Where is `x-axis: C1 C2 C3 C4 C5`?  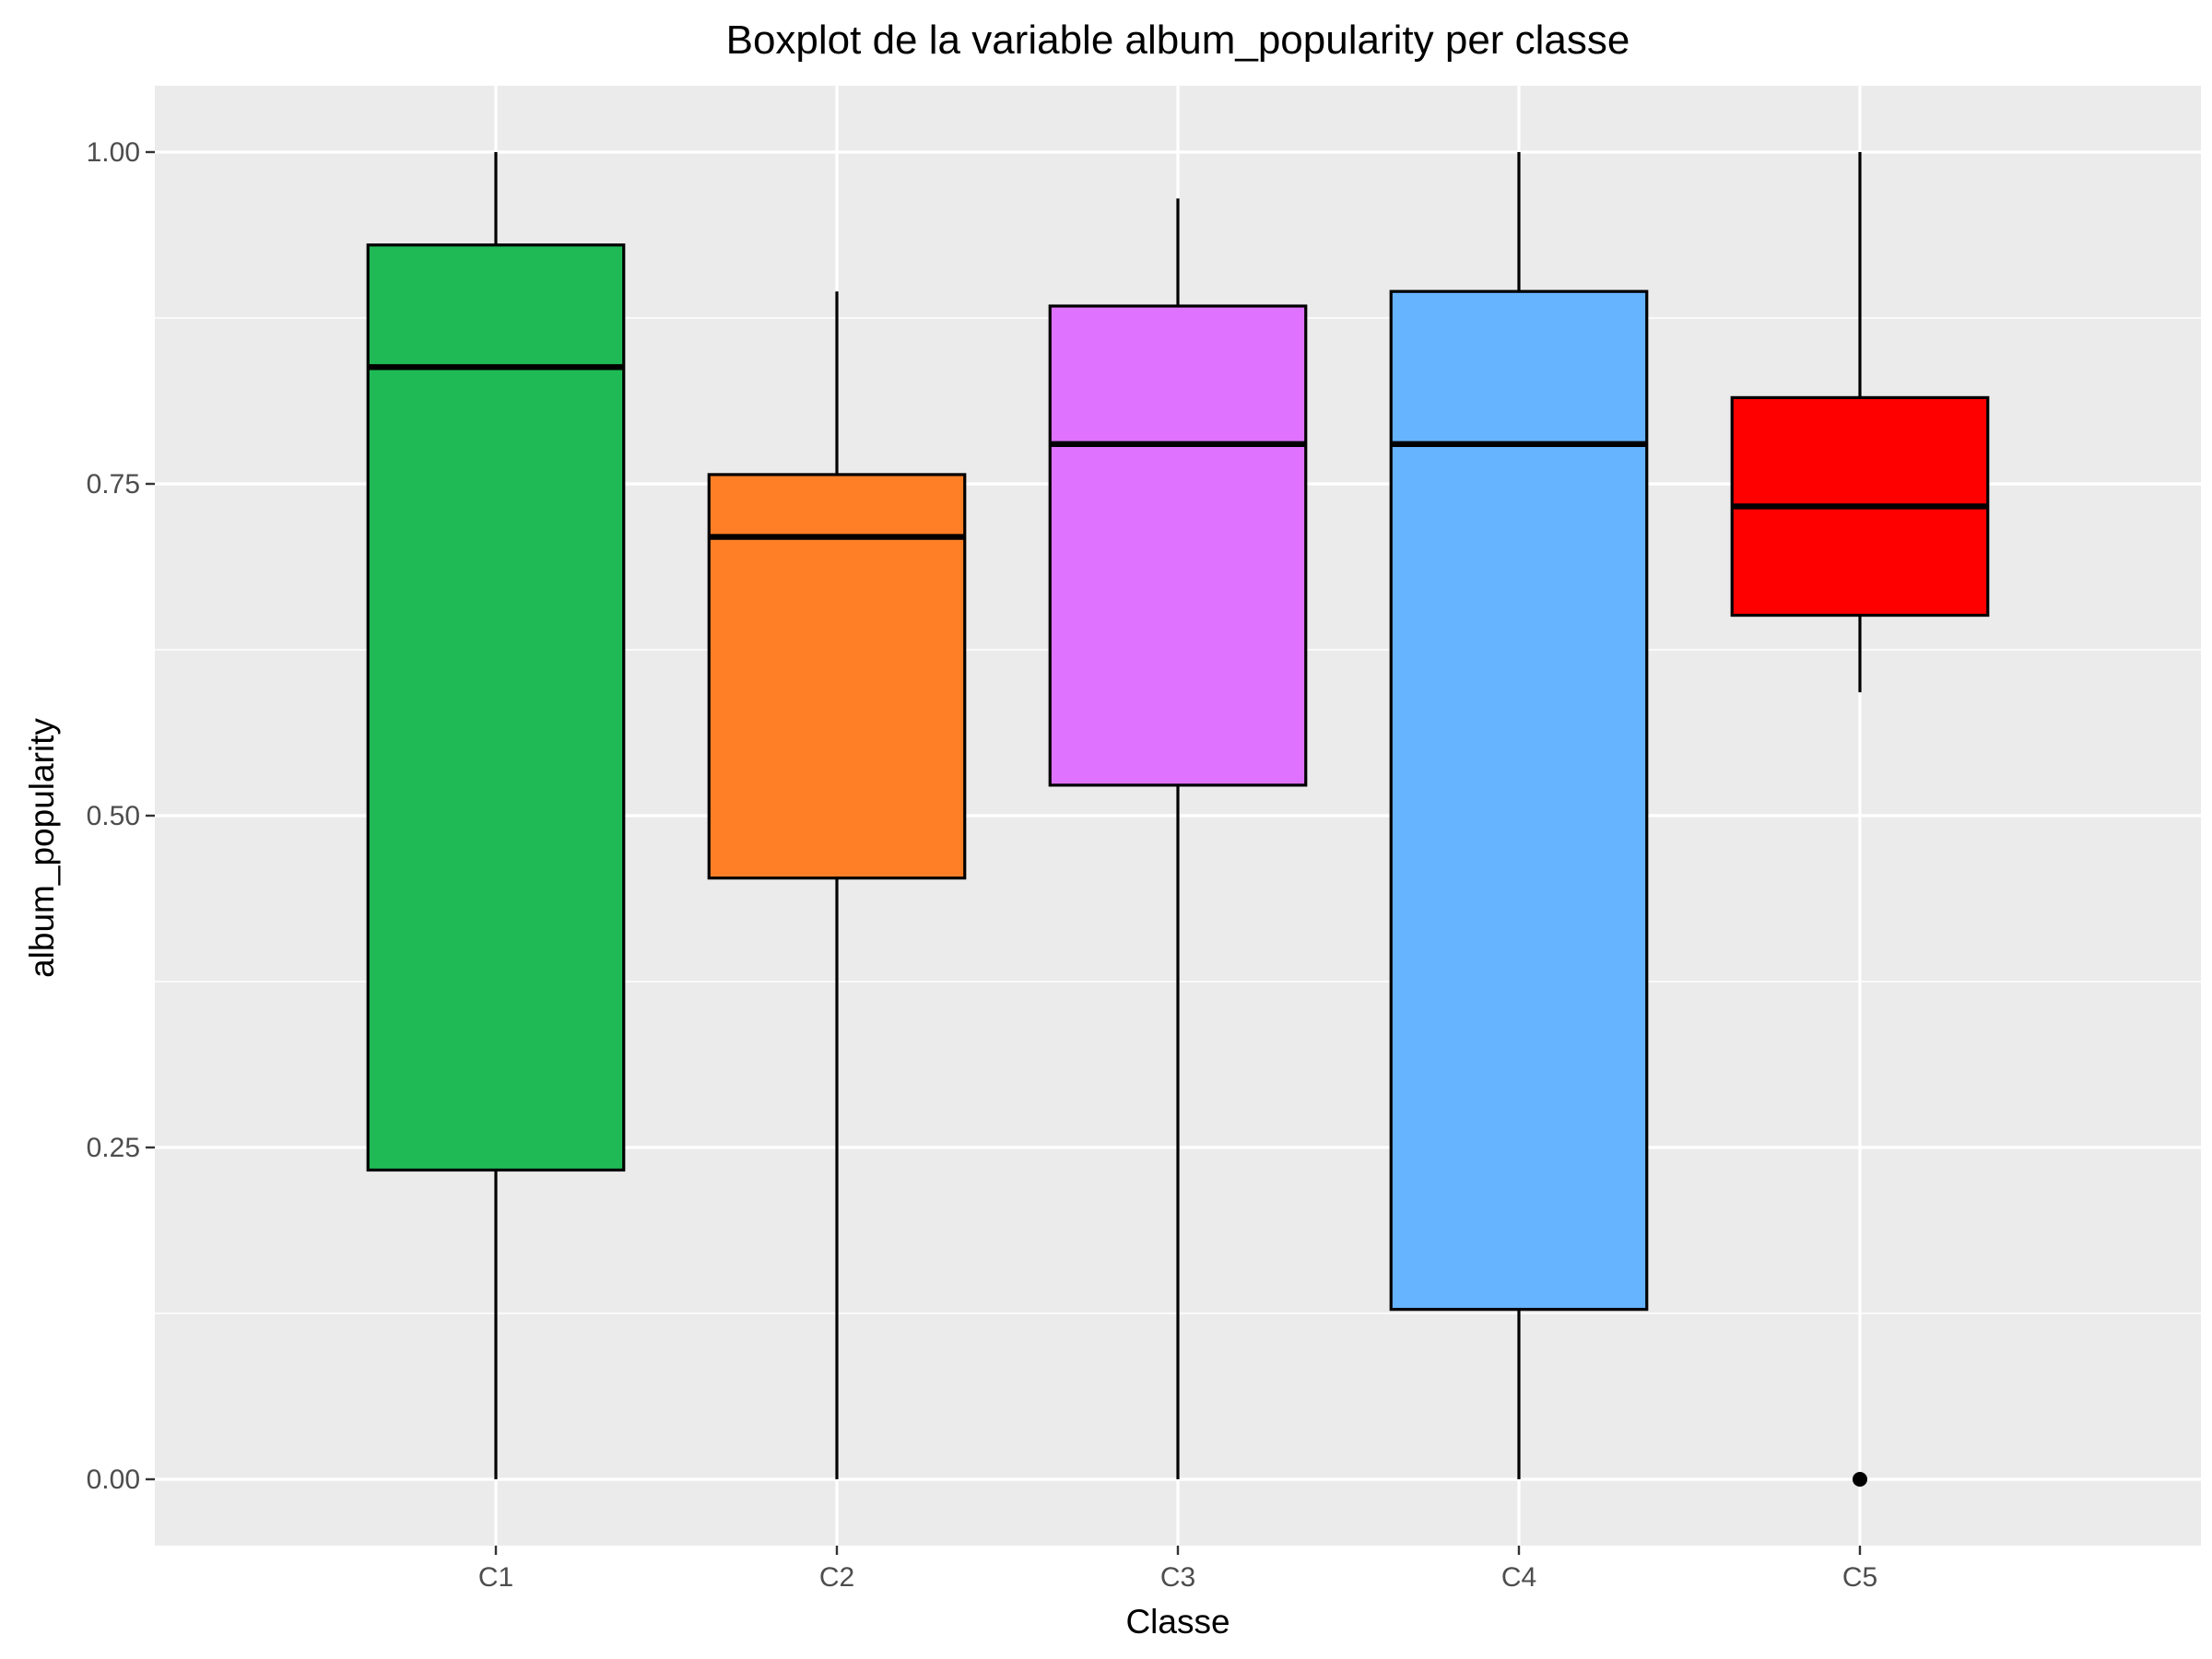 x-axis: C1 C2 C3 C4 C5 is located at coordinates (1177, 1569).